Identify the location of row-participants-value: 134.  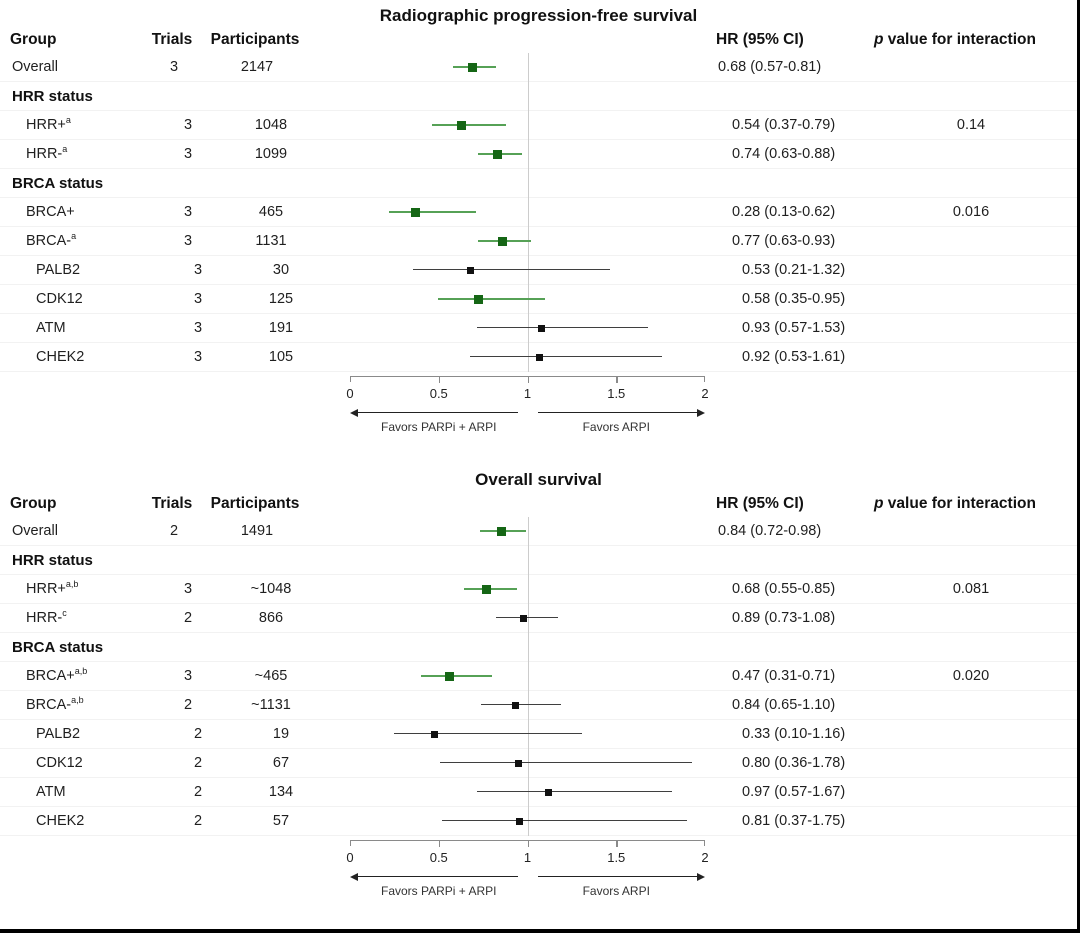
(281, 792).